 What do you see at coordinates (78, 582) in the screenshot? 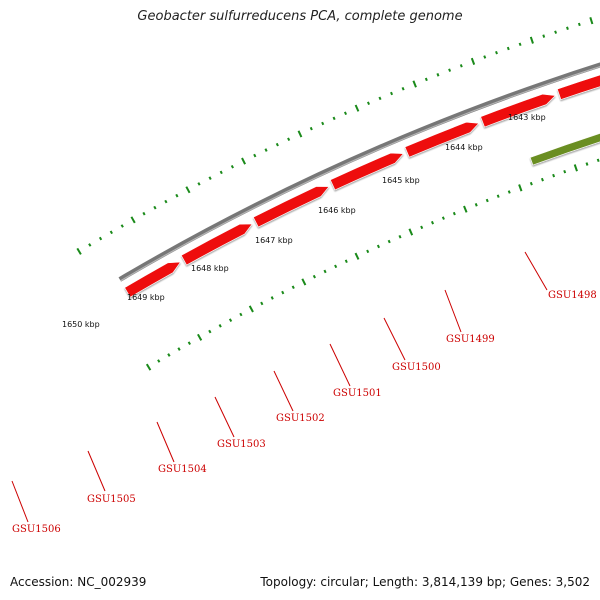
I see `accession-label: Accession: NC_002939` at bounding box center [78, 582].